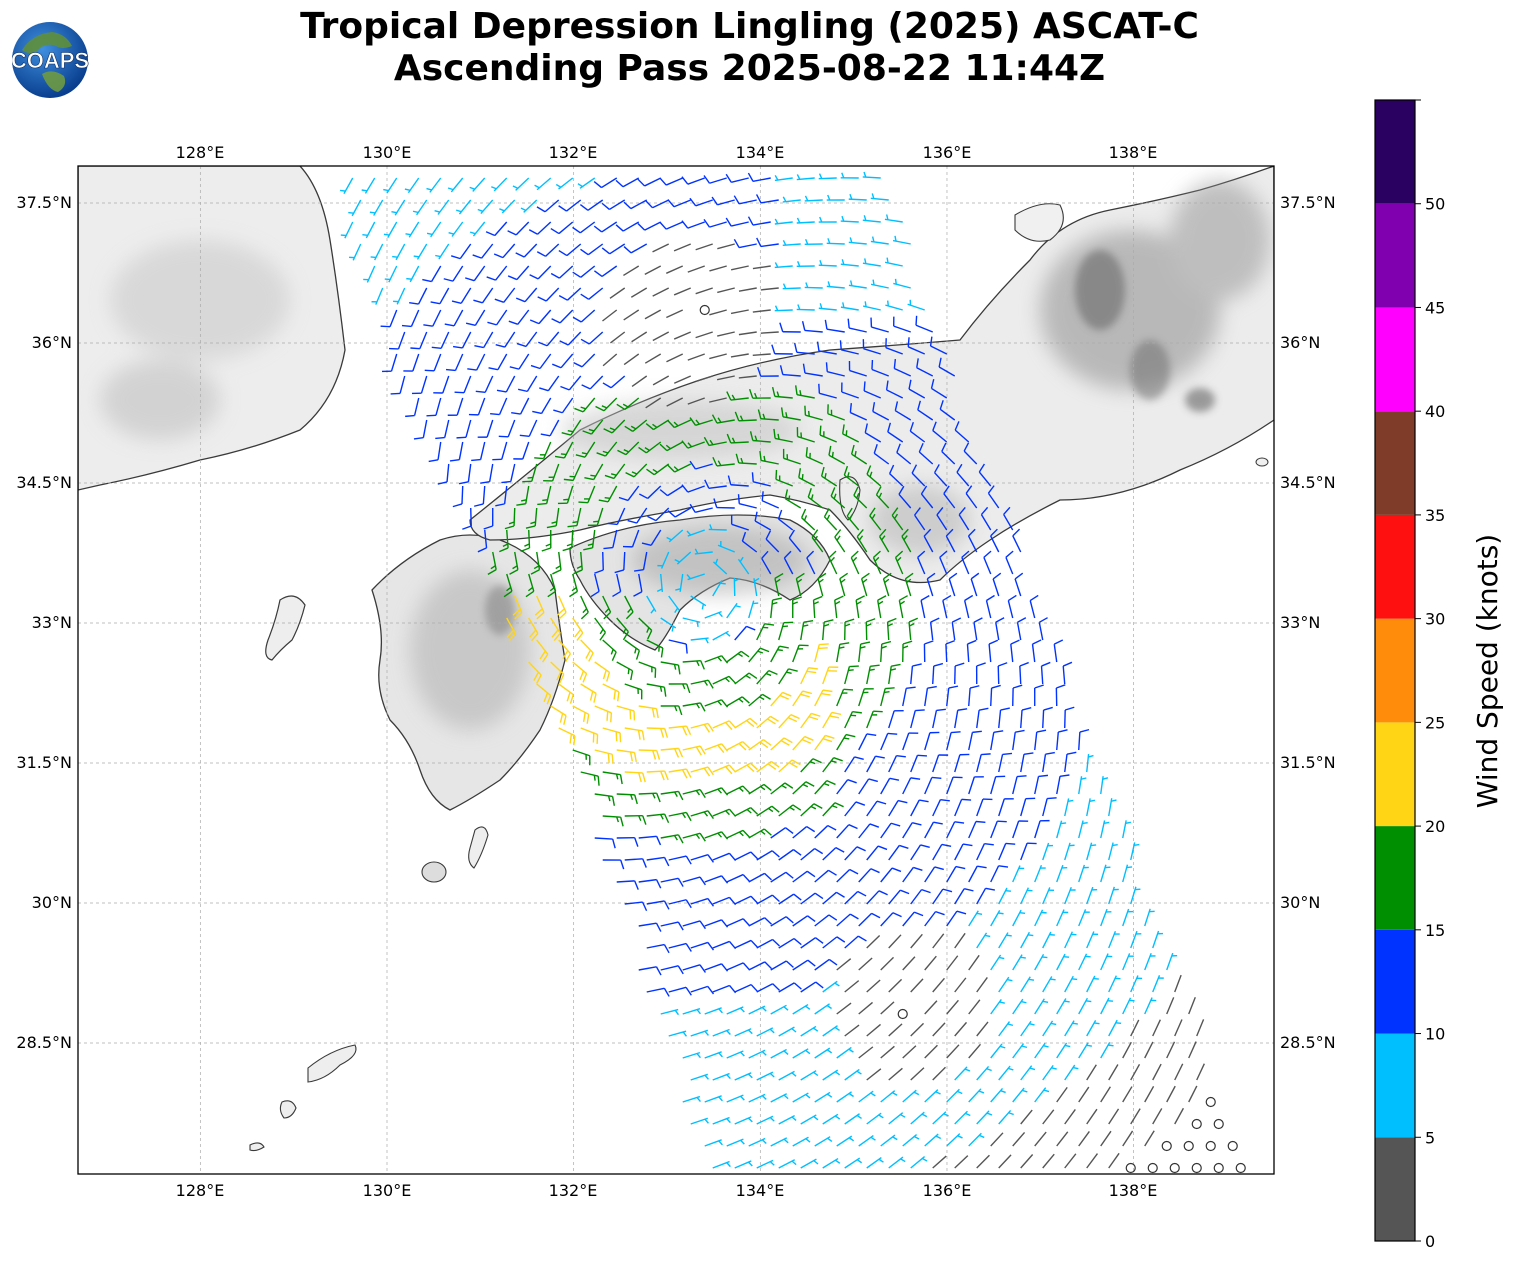 The height and width of the screenshot is (1264, 1513). I want to click on colorbar-tick-label: 10, so click(1435, 1034).